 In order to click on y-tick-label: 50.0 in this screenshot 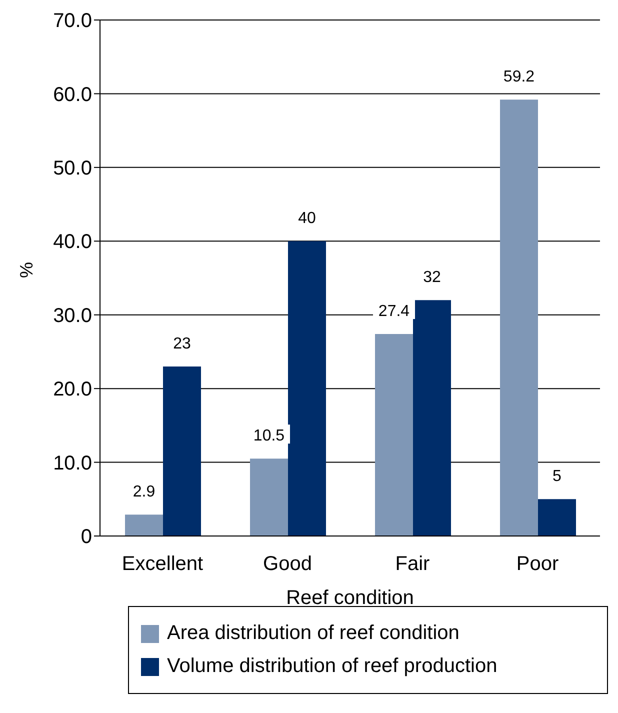, I will do `click(72, 169)`.